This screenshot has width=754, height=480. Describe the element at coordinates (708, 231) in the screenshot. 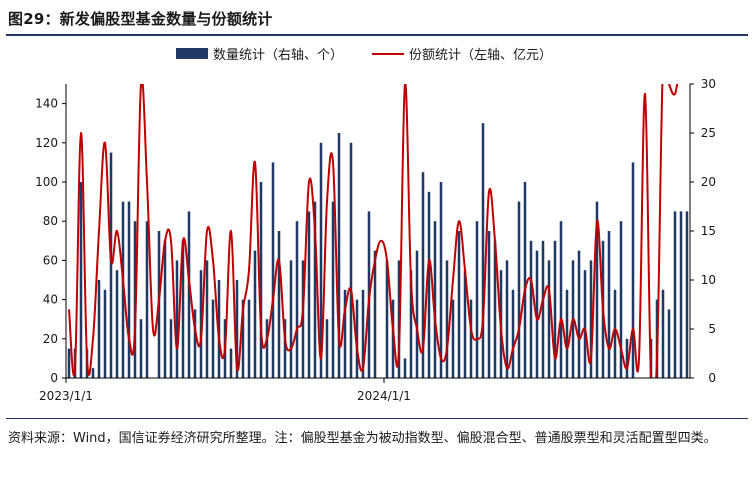

I see `right-tick-label: 15` at that location.